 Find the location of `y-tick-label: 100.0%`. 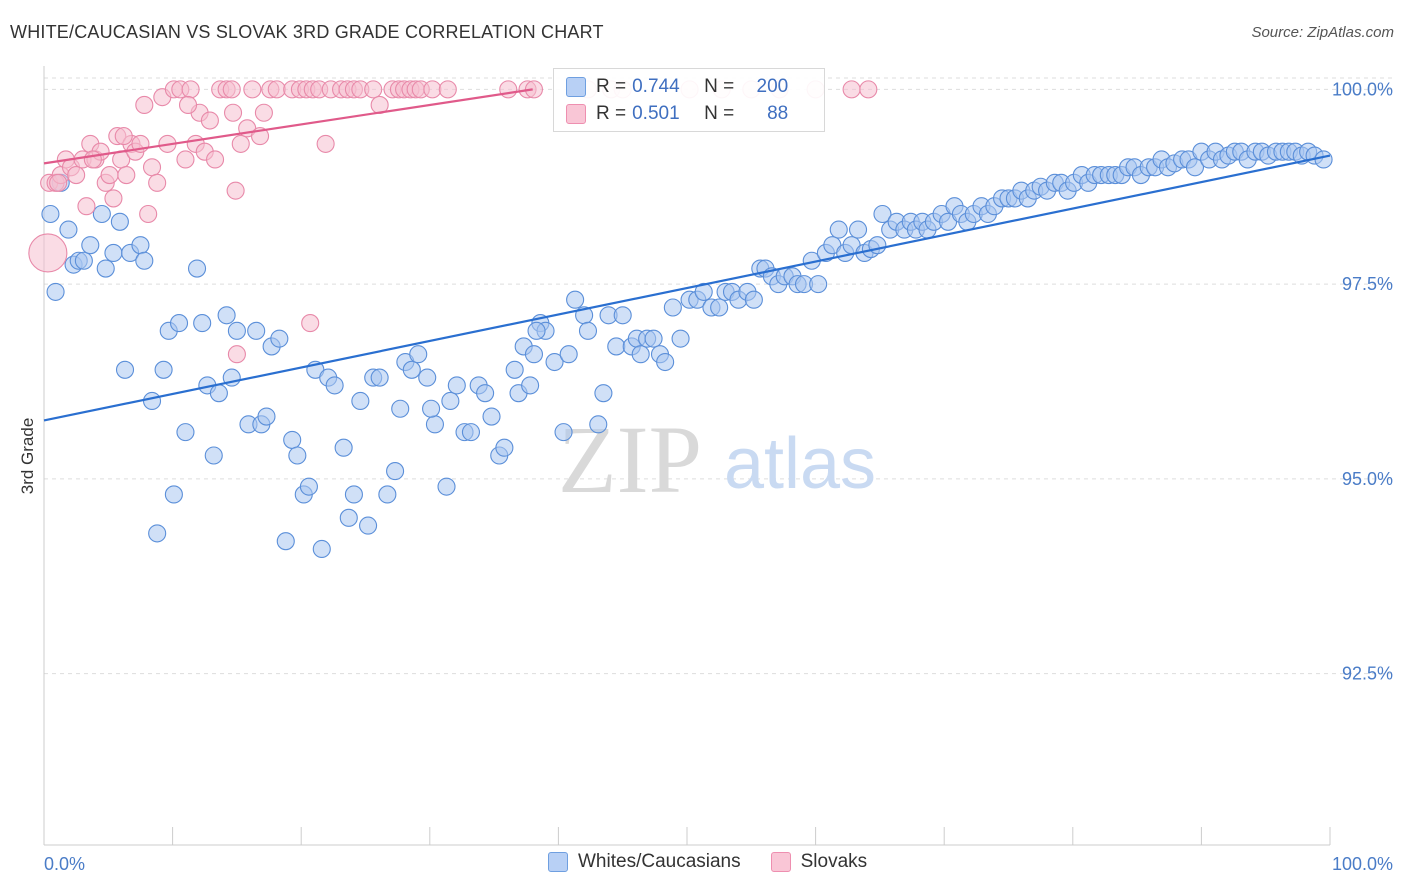

y-tick-label: 100.0% is located at coordinates (1362, 89).